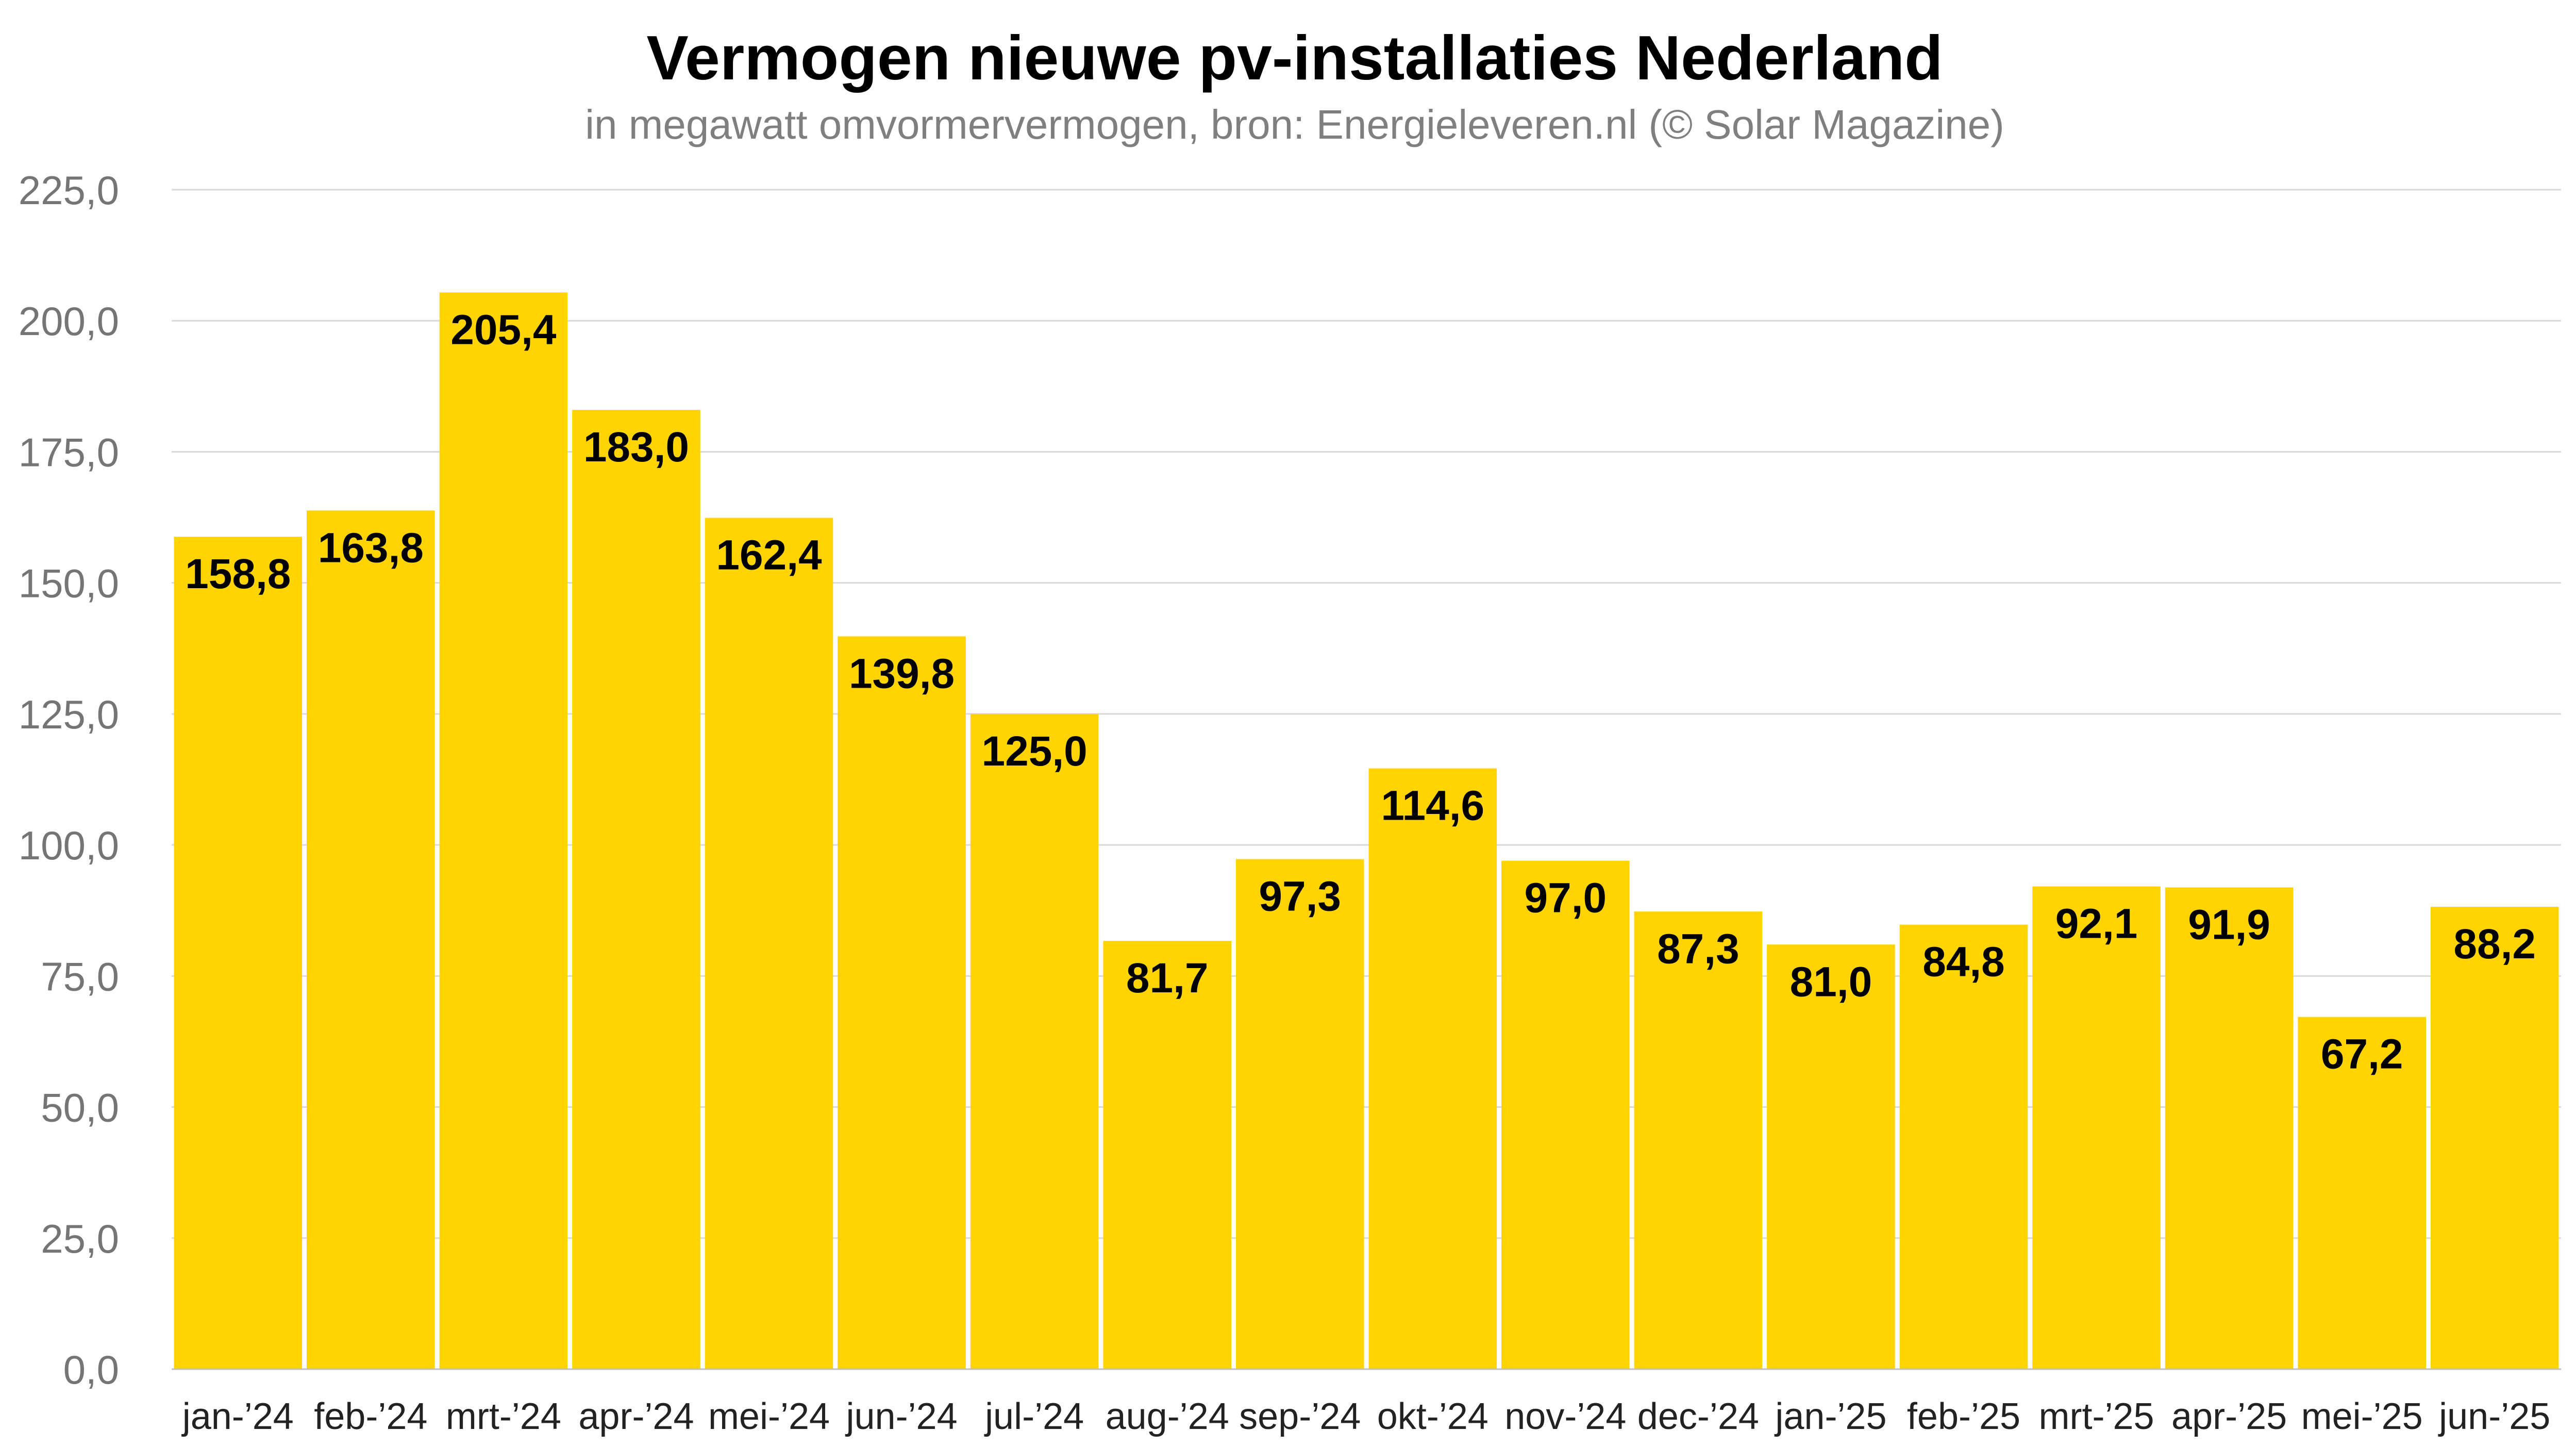 This screenshot has width=2576, height=1447. Describe the element at coordinates (1566, 898) in the screenshot. I see `data-label-nov-24: 97,0` at that location.